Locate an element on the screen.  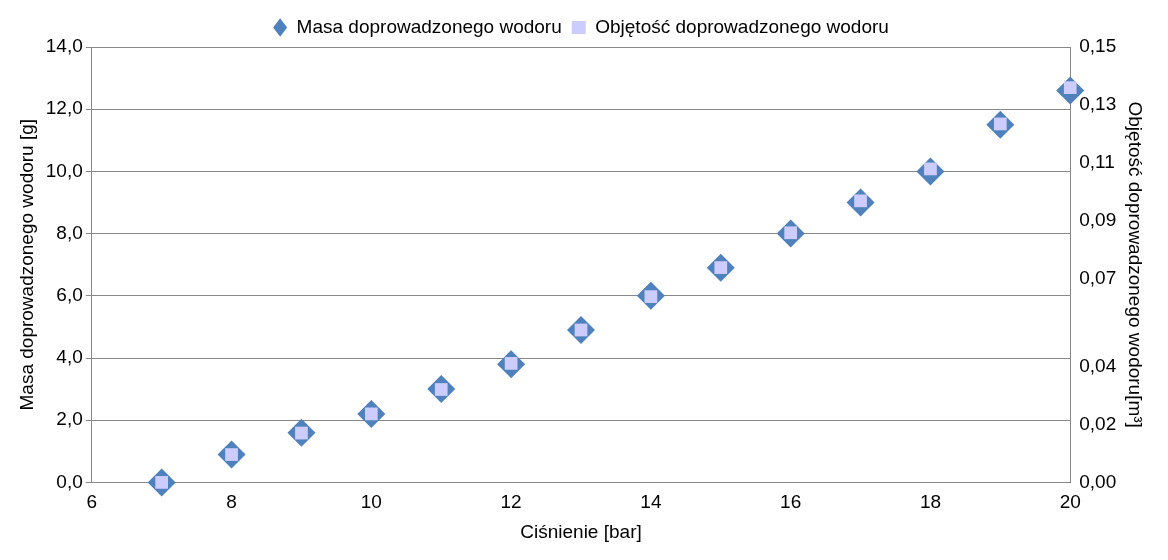
y-tick-label: 4,0 is located at coordinates (69, 357).